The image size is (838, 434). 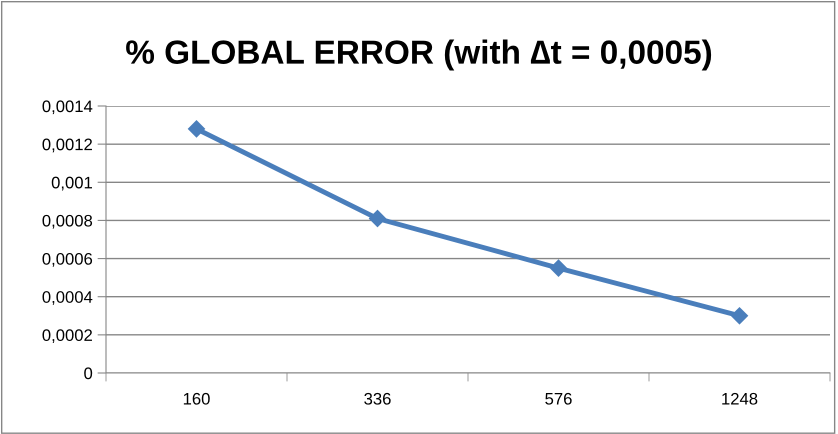 I want to click on x-tick-label: 160, so click(x=197, y=398).